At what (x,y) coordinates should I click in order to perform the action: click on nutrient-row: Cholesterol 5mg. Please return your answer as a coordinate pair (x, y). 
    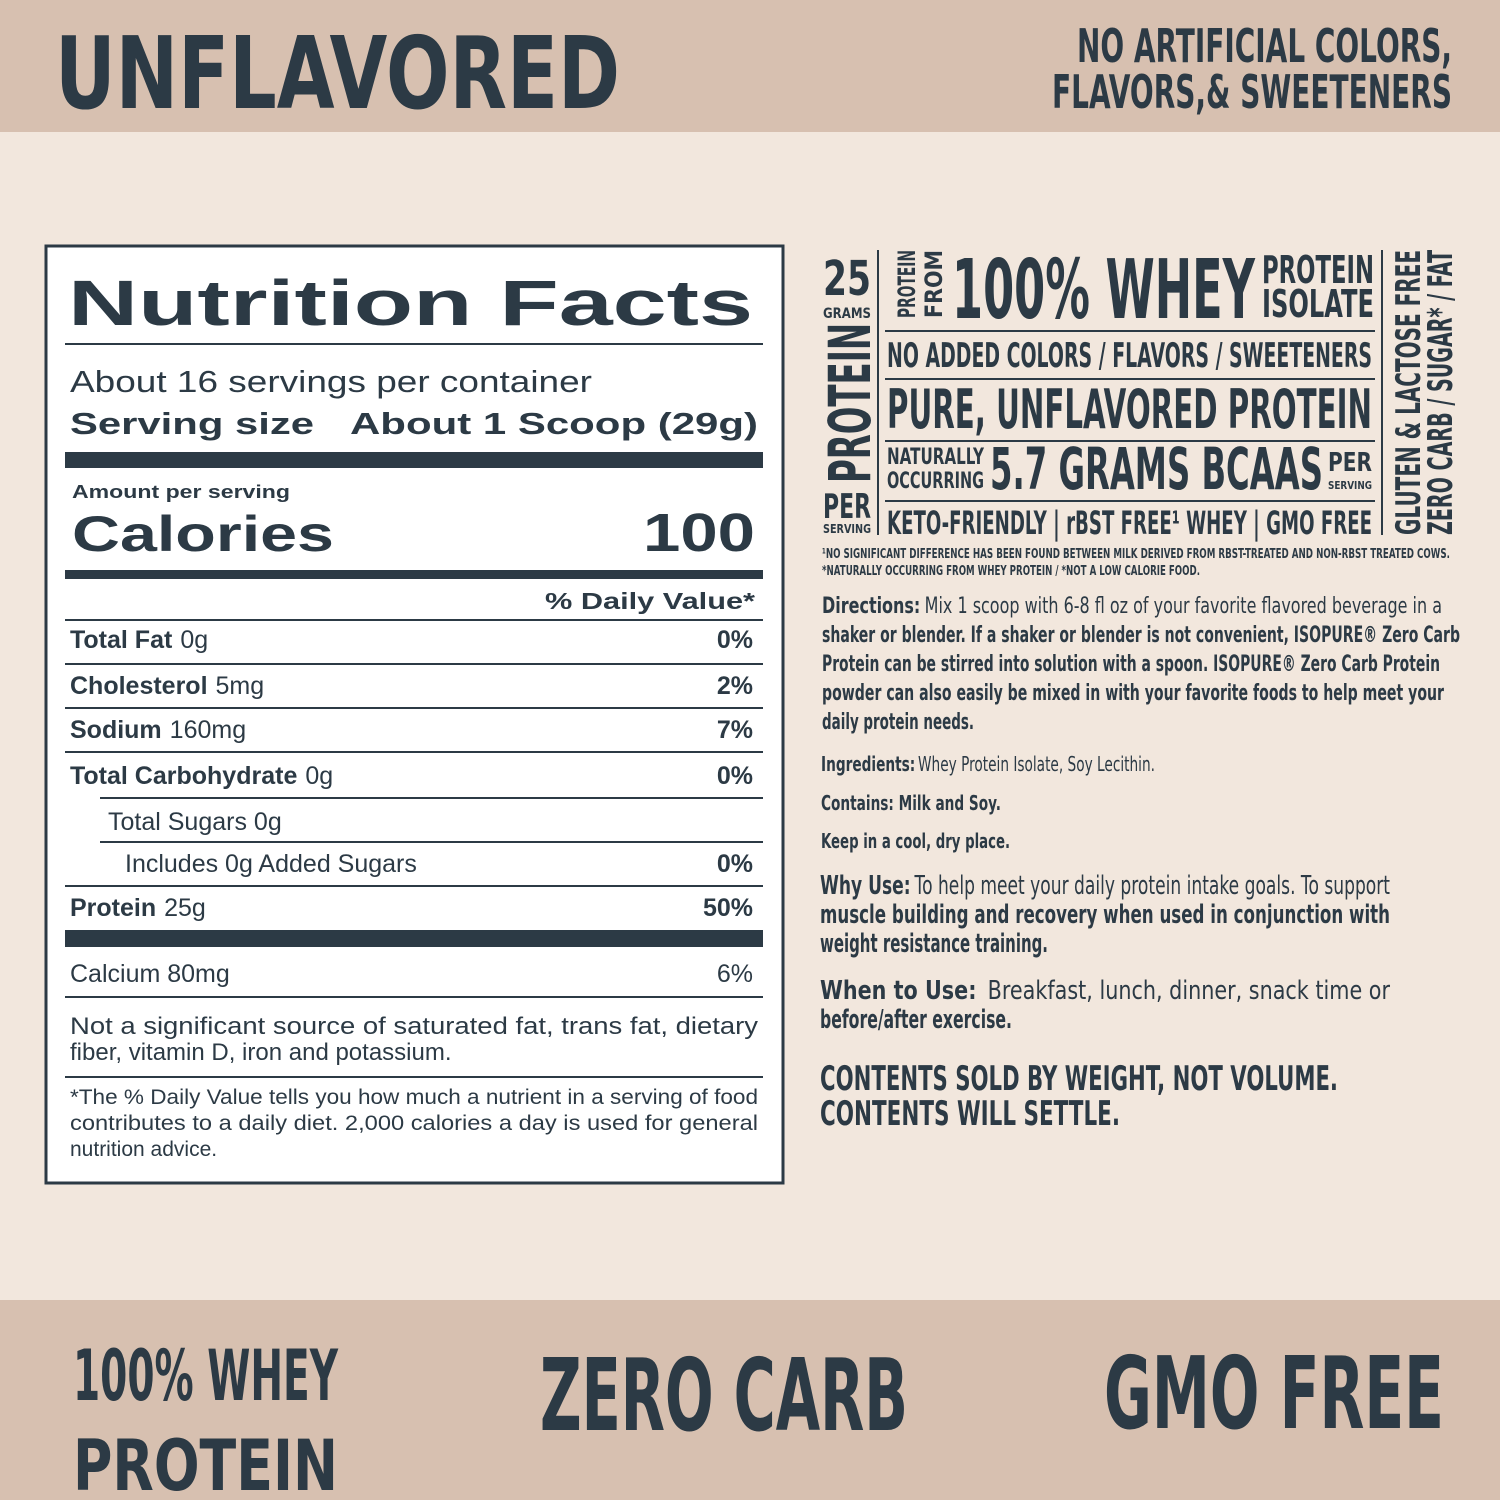
    Looking at the image, I should click on (167, 686).